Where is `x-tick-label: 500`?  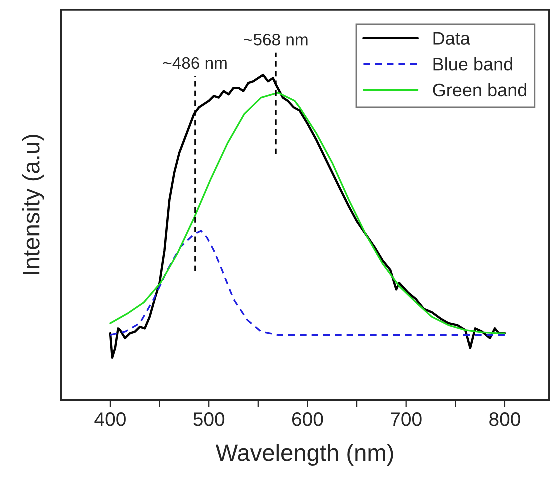 x-tick-label: 500 is located at coordinates (209, 419).